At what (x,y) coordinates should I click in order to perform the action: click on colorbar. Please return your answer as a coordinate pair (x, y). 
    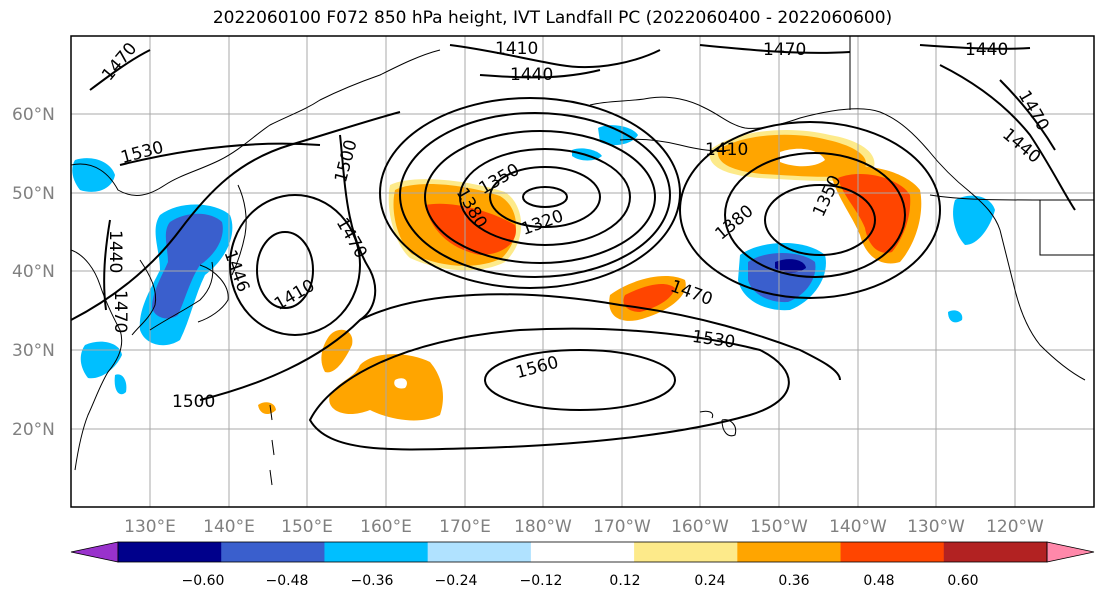
    Looking at the image, I should click on (582, 552).